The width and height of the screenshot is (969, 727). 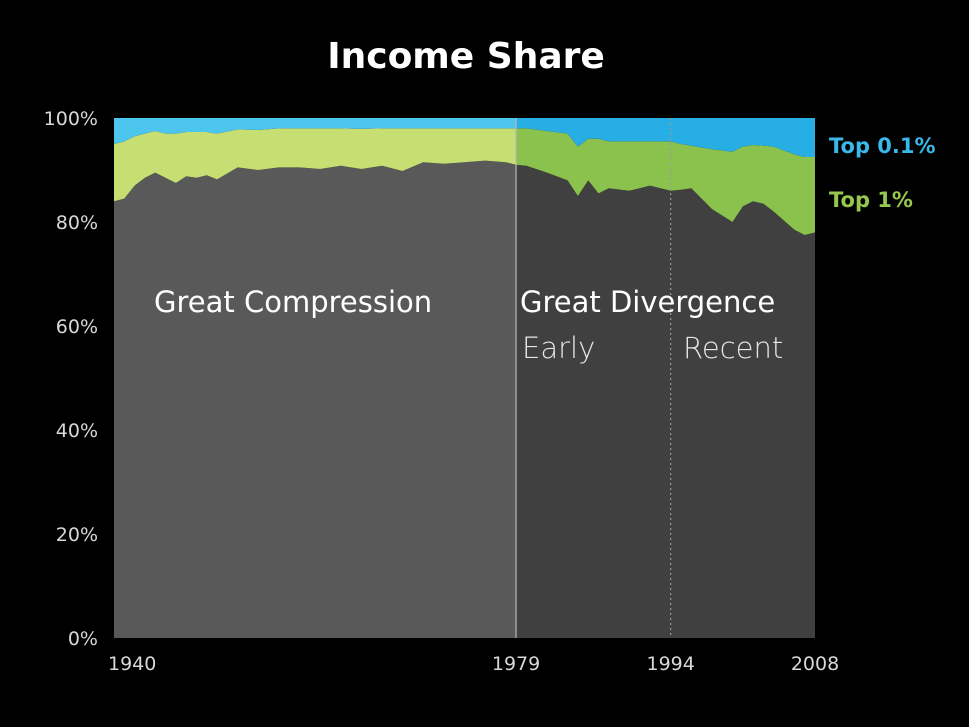 What do you see at coordinates (871, 200) in the screenshot?
I see `legend-top-1-percent: Top 1%` at bounding box center [871, 200].